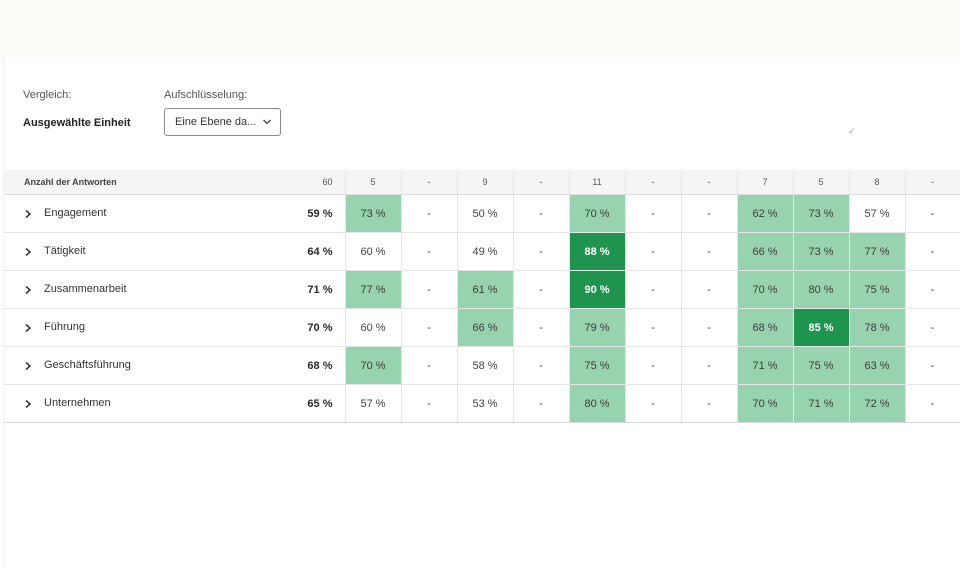 The height and width of the screenshot is (568, 960). What do you see at coordinates (480, 28) in the screenshot?
I see `top-band` at bounding box center [480, 28].